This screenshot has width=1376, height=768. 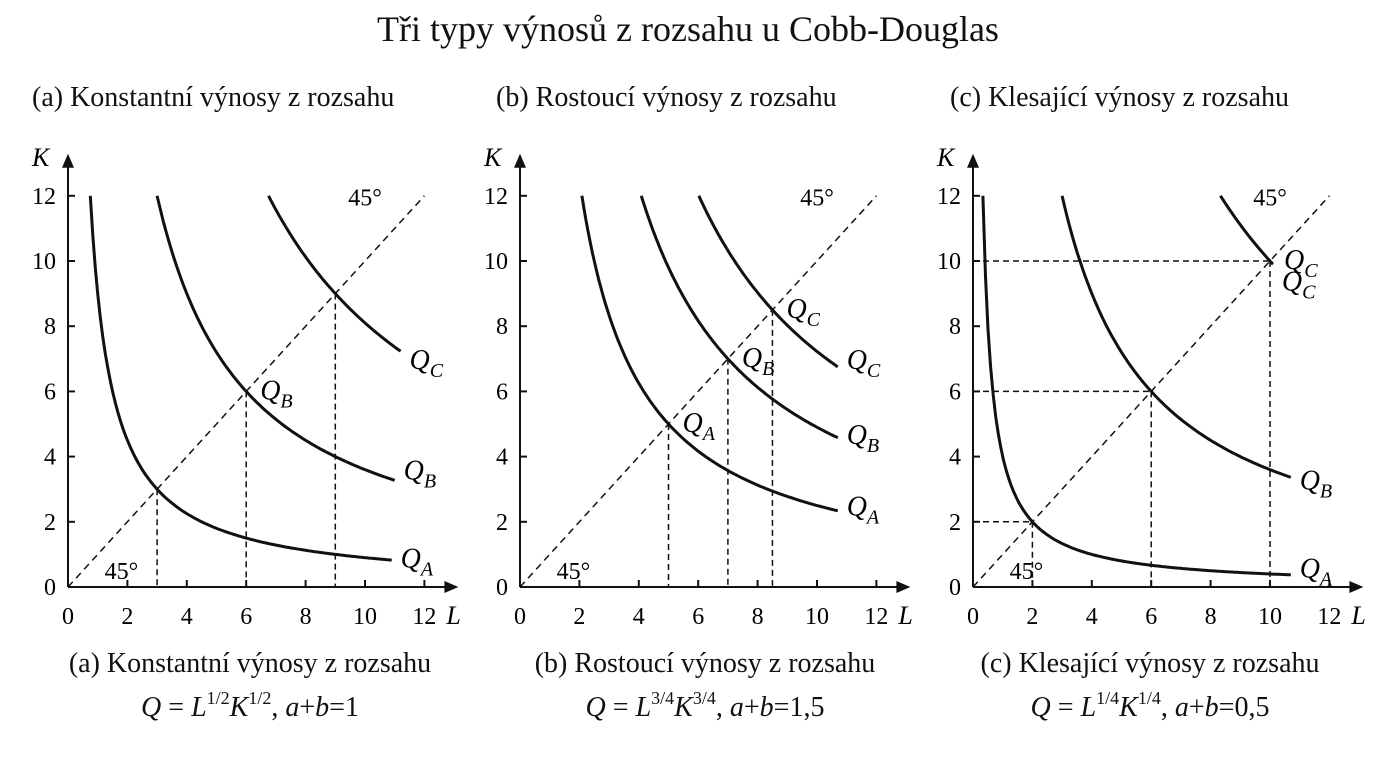 I want to click on panel-c-heading: (c) Klesající výnosy z rozsahu, so click(x=1119, y=97).